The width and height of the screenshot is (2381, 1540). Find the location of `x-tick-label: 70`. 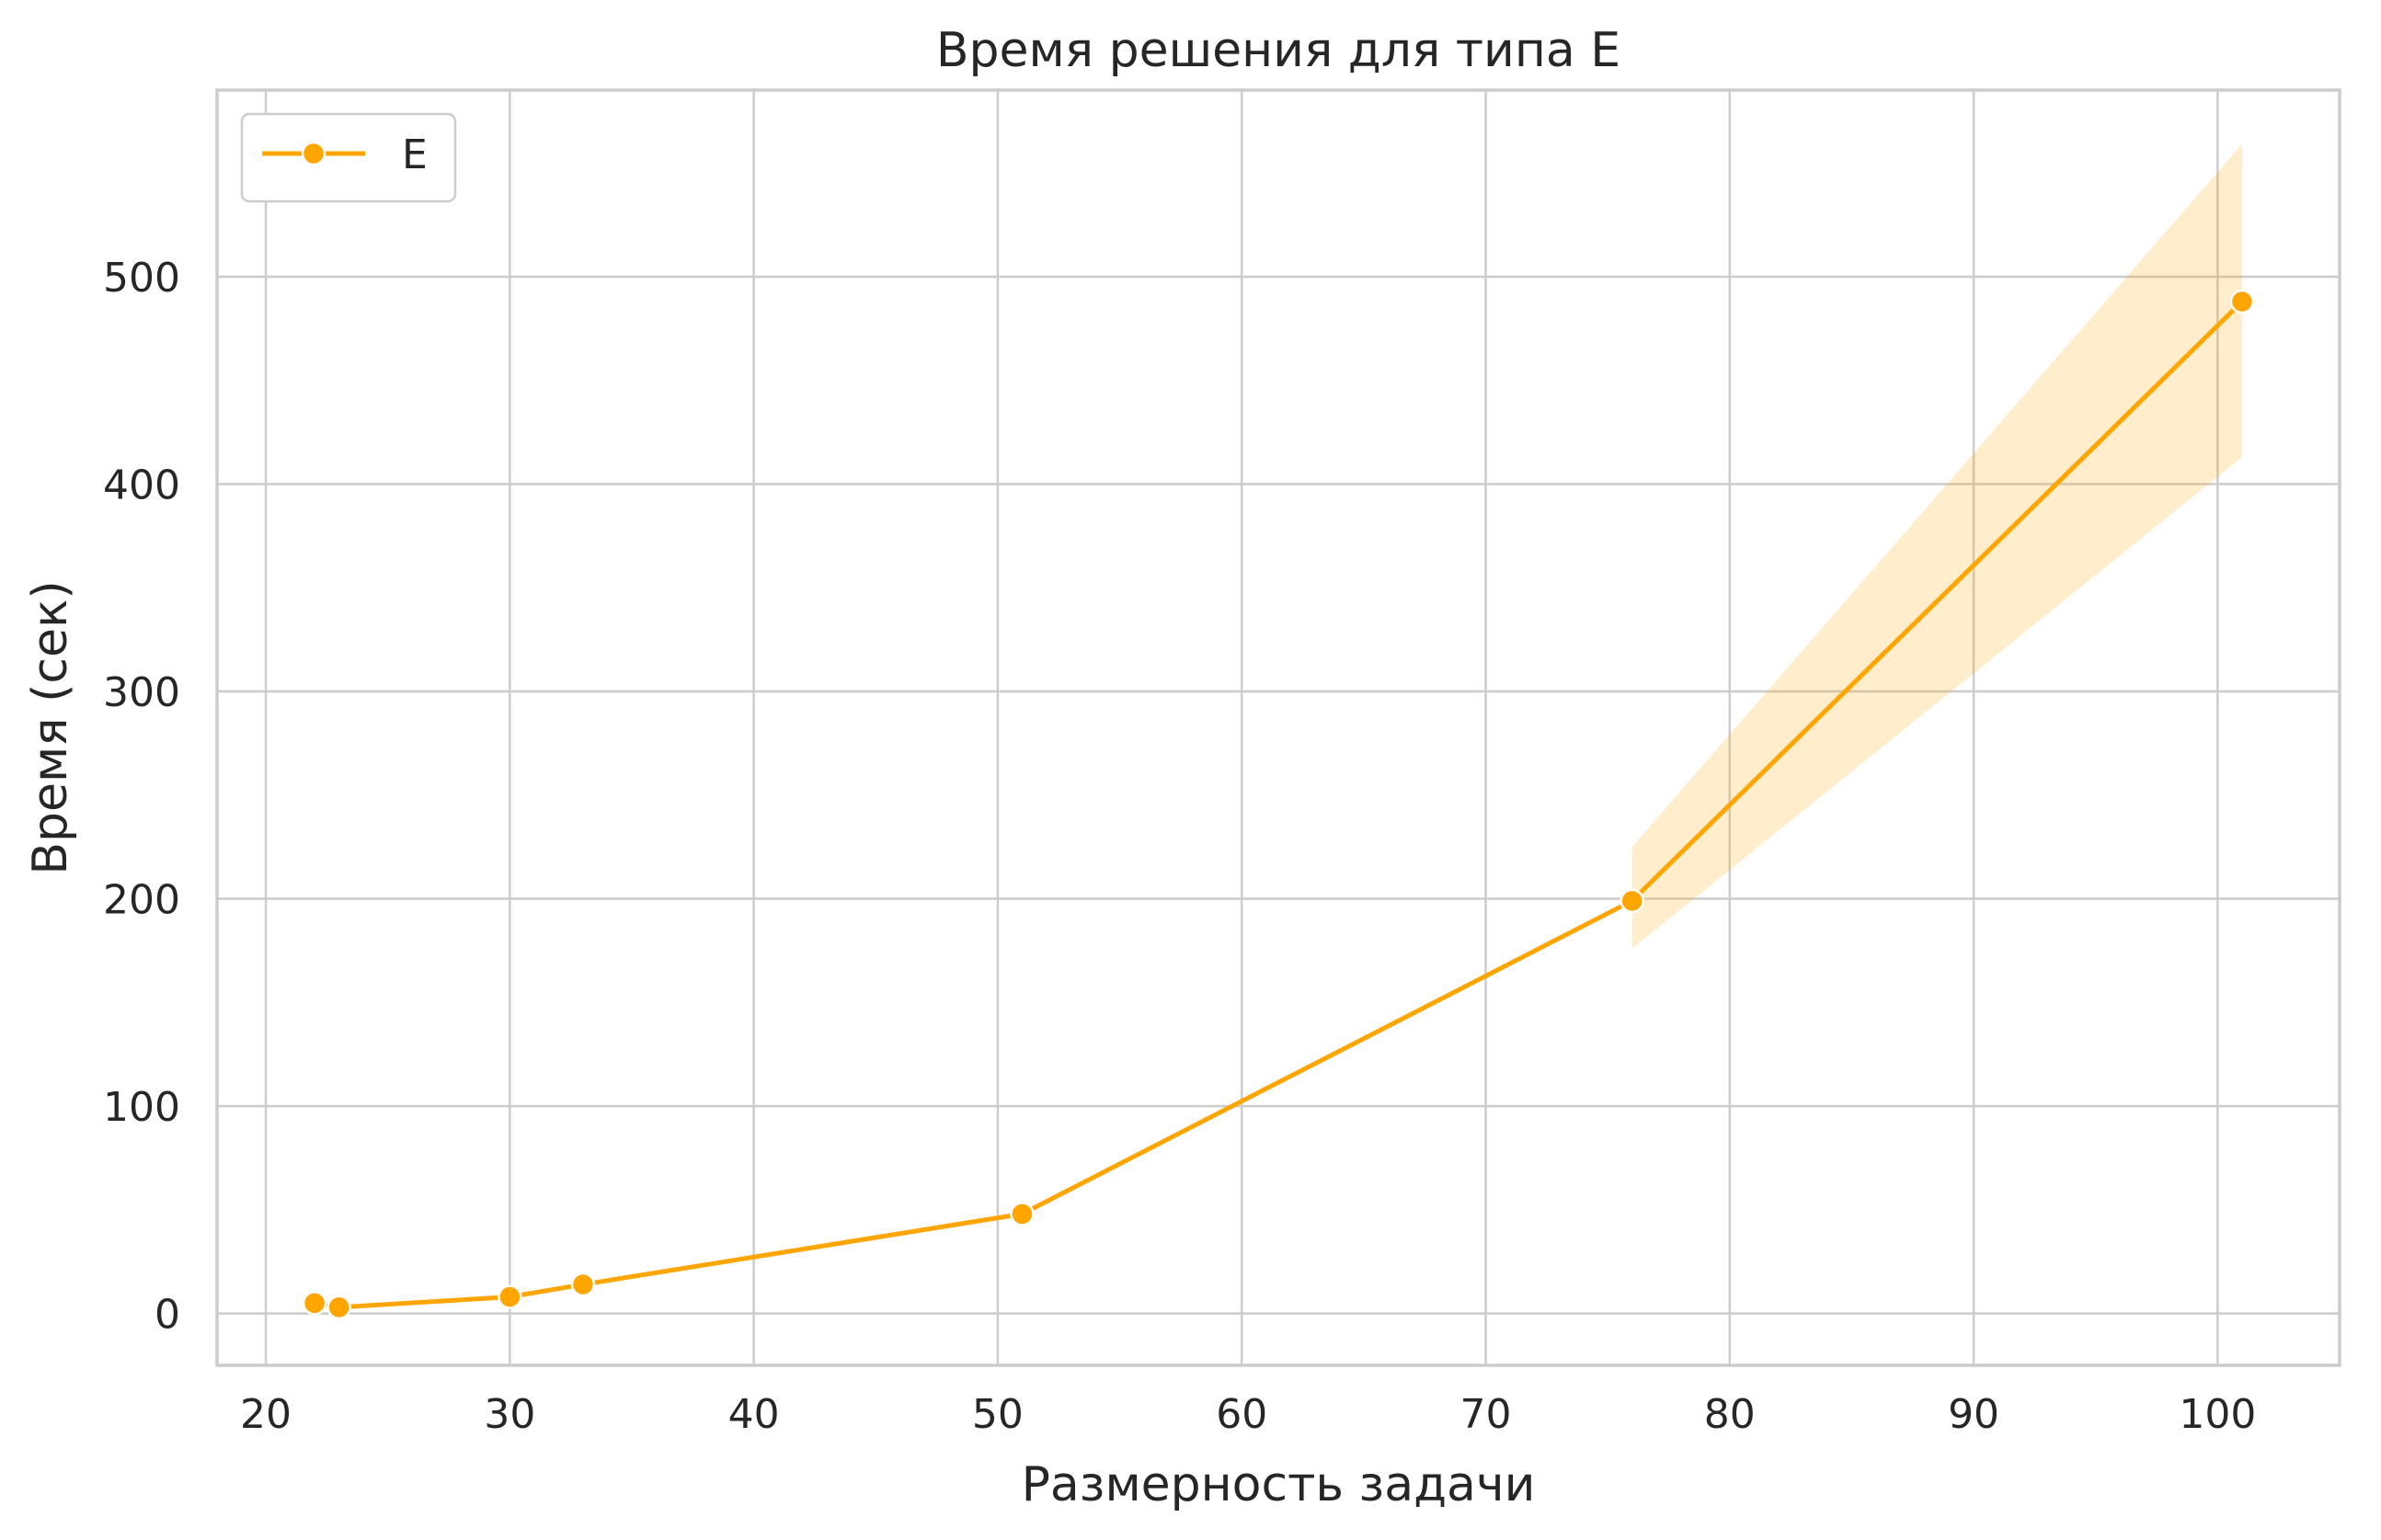

x-tick-label: 70 is located at coordinates (1485, 1414).